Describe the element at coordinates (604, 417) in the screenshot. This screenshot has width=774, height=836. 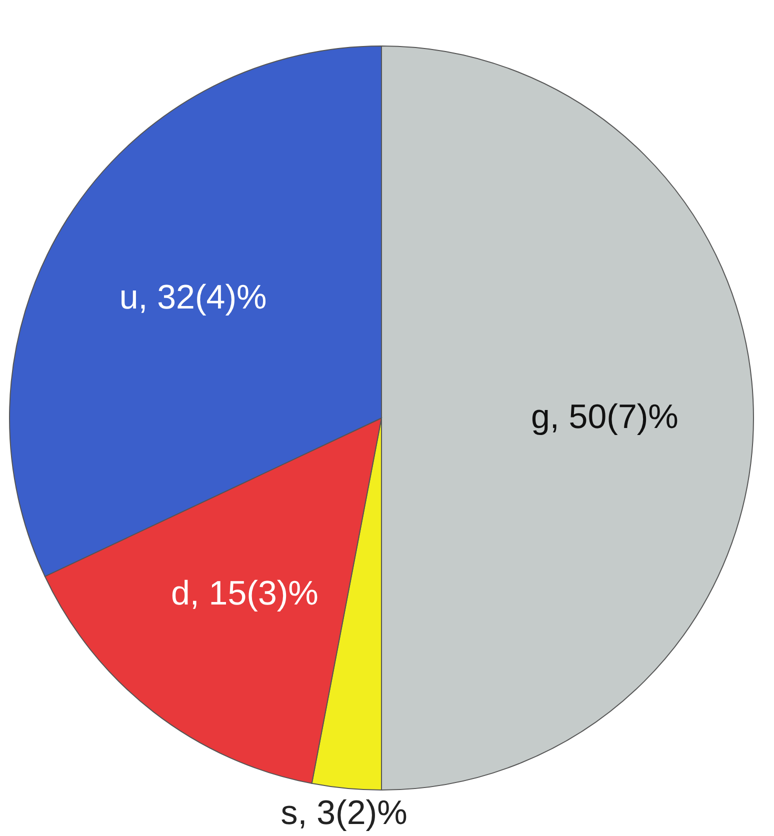
I see `slice-label: g, 50(7)%` at that location.